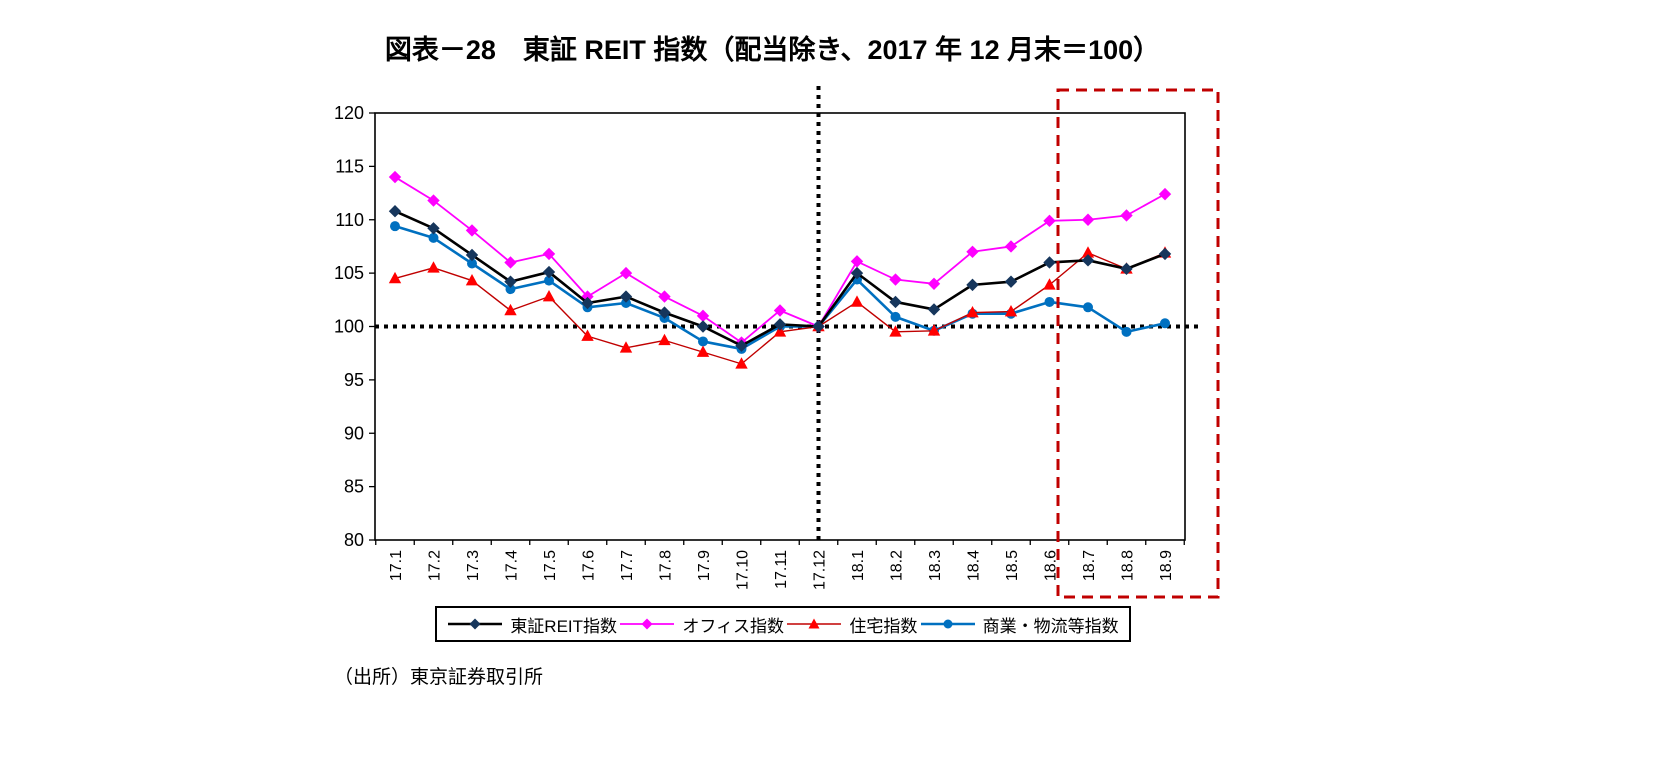 The height and width of the screenshot is (757, 1678). I want to click on legend-item-office-index: オフィス指数, so click(701, 624).